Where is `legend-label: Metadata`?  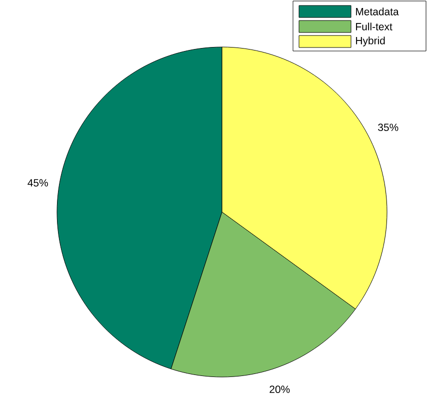 legend-label: Metadata is located at coordinates (377, 12).